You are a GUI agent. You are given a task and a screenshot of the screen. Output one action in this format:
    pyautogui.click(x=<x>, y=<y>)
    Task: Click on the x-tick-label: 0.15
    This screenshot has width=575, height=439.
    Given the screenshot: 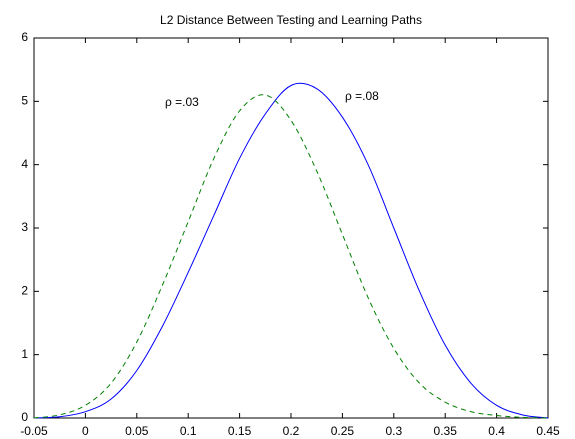 What is the action you would take?
    pyautogui.click(x=240, y=431)
    